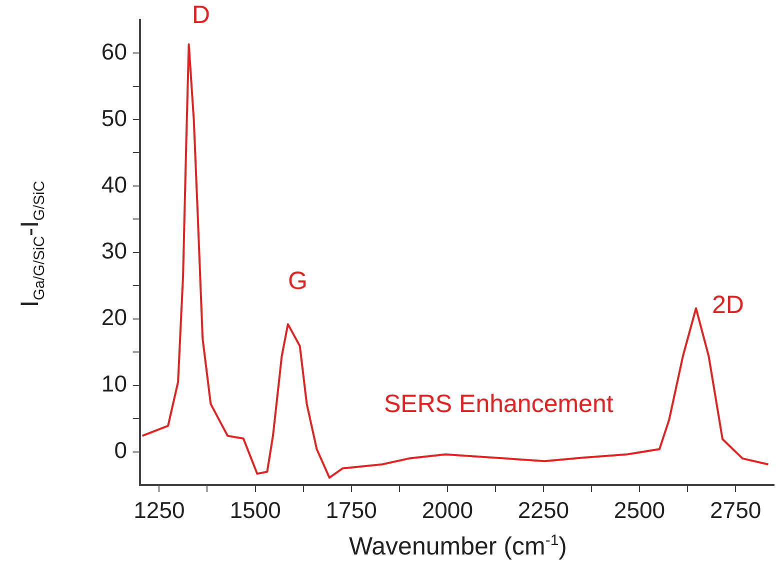  What do you see at coordinates (114, 117) in the screenshot?
I see `y-tick-label: 50` at bounding box center [114, 117].